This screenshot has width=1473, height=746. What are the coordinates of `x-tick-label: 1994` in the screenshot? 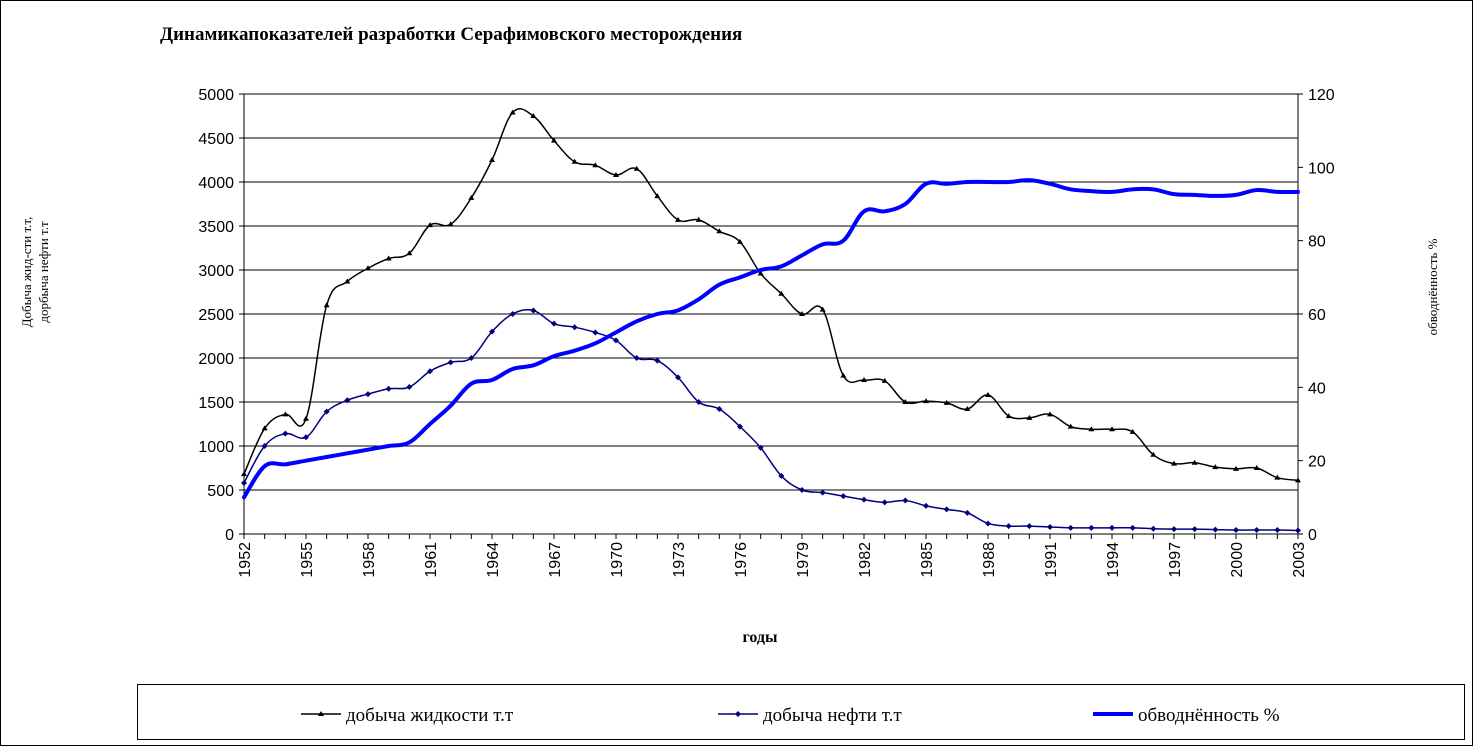 It's located at (1113, 560).